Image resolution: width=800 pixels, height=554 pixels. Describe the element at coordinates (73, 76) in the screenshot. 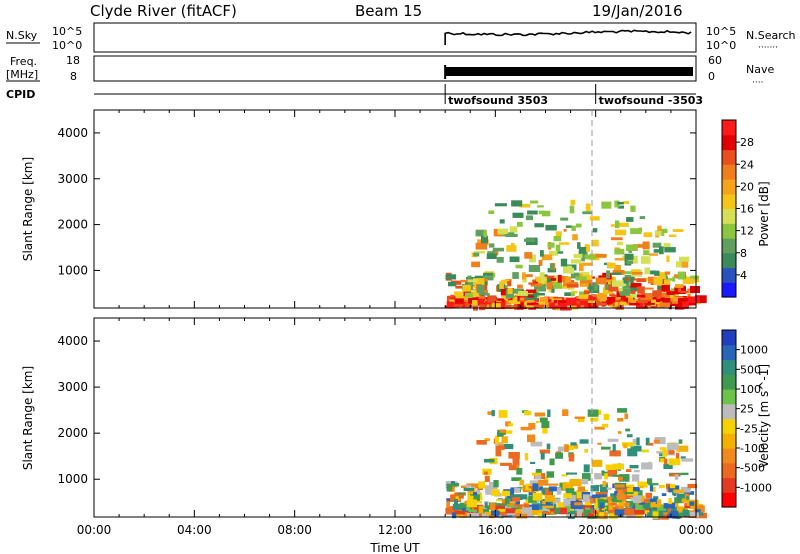

I see `freq-tick-bottom: 8` at that location.